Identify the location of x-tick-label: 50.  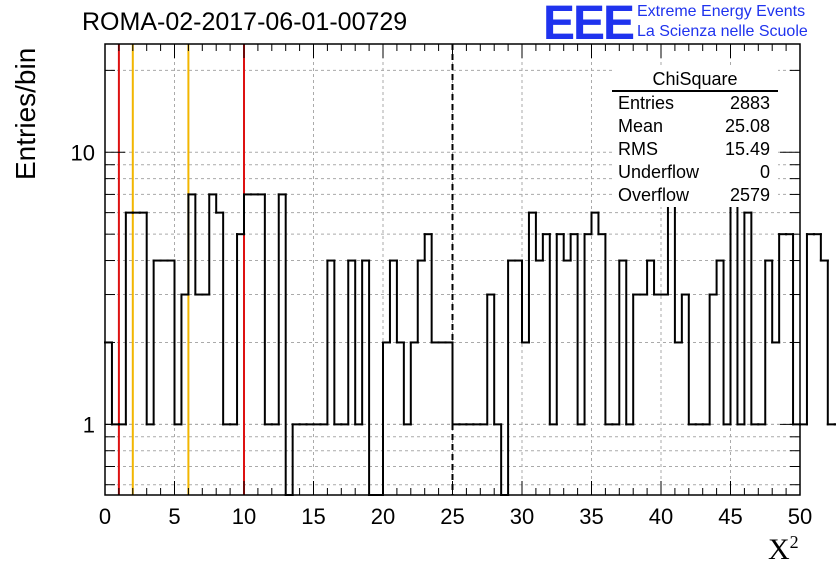
(800, 516).